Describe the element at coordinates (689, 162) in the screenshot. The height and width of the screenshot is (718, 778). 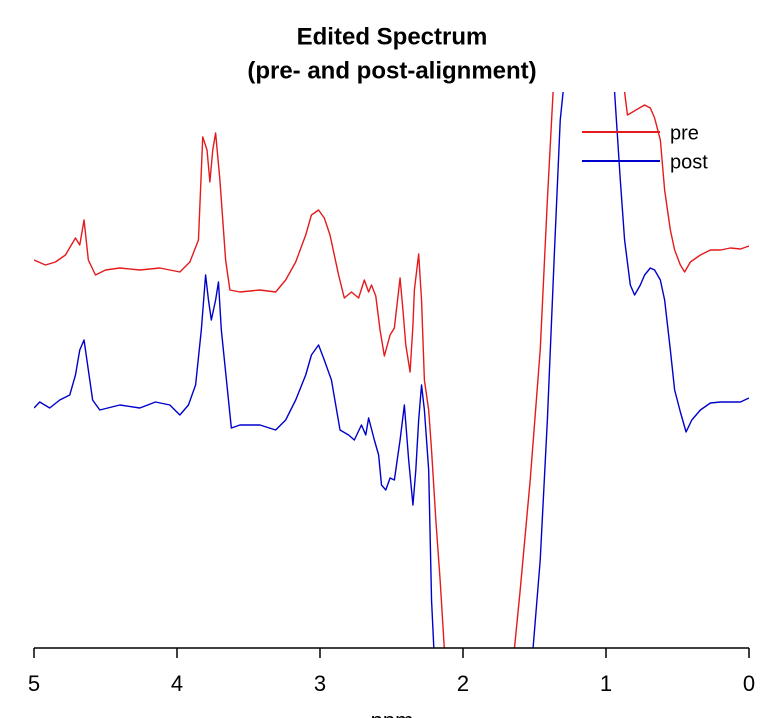
I see `legend-label: post` at that location.